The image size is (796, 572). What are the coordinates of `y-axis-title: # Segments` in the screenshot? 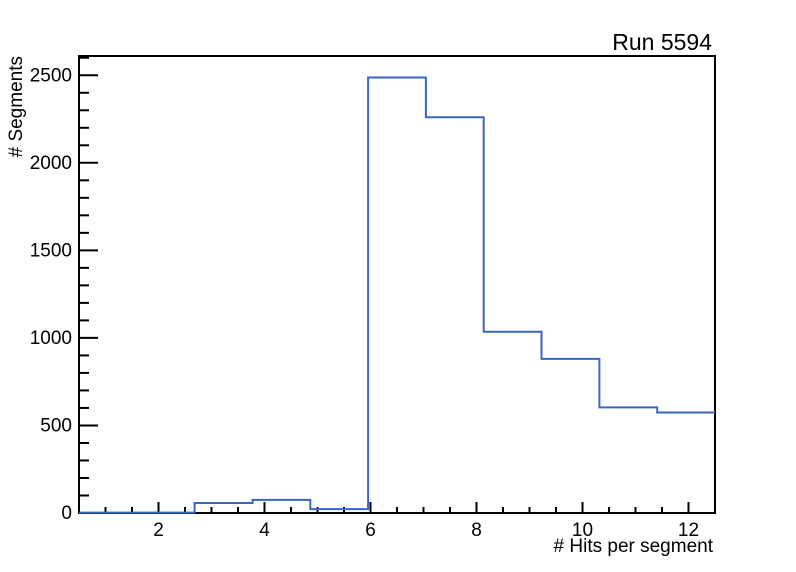 It's located at (16, 106).